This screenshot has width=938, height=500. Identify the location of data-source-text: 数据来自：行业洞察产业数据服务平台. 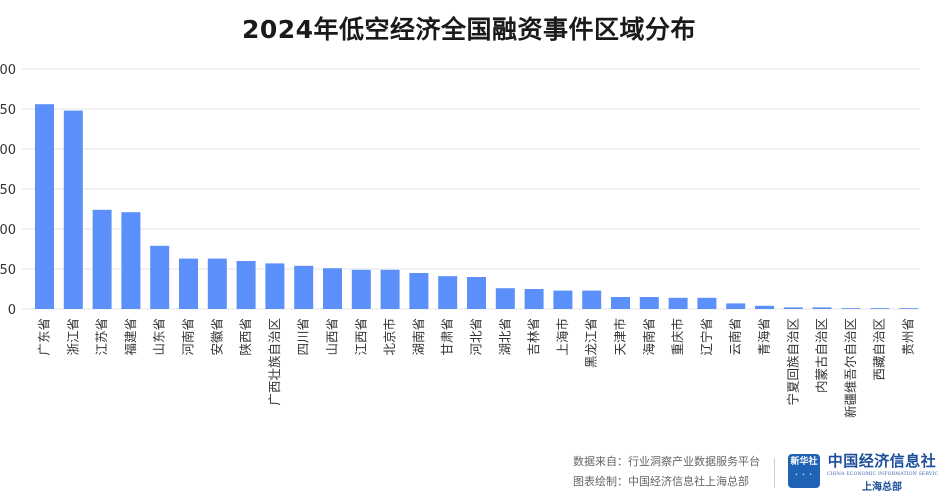
(666, 461).